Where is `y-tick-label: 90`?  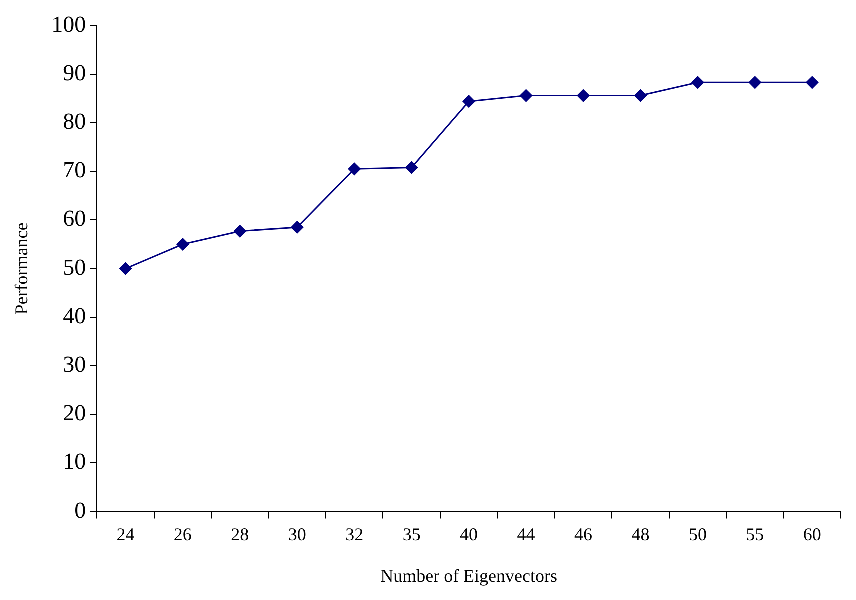
y-tick-label: 90 is located at coordinates (74, 73).